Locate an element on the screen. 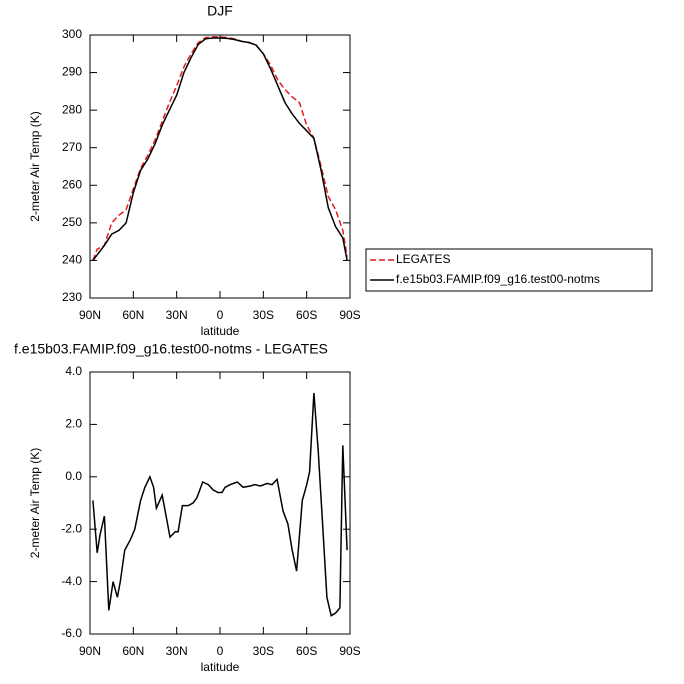 The image size is (684, 684). y-tick-label: 260 is located at coordinates (72, 184).